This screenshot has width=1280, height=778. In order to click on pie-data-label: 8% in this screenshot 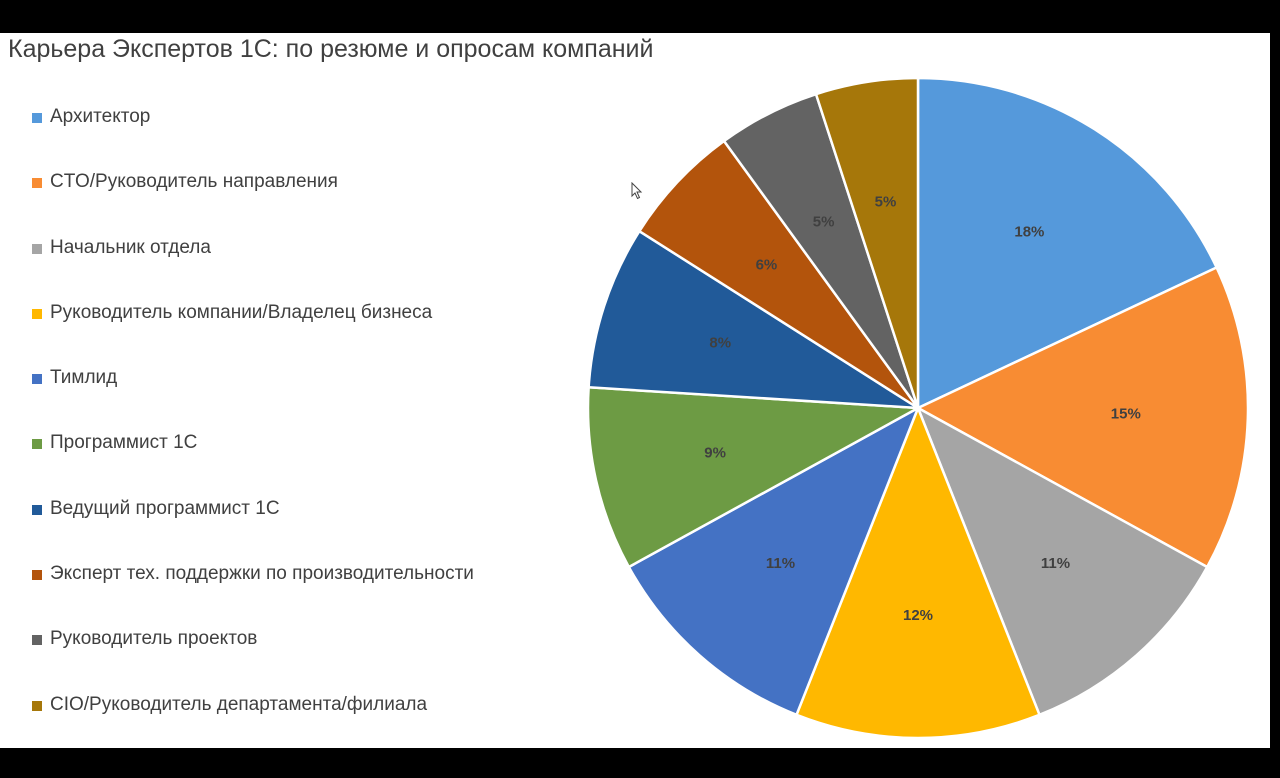, I will do `click(720, 343)`.